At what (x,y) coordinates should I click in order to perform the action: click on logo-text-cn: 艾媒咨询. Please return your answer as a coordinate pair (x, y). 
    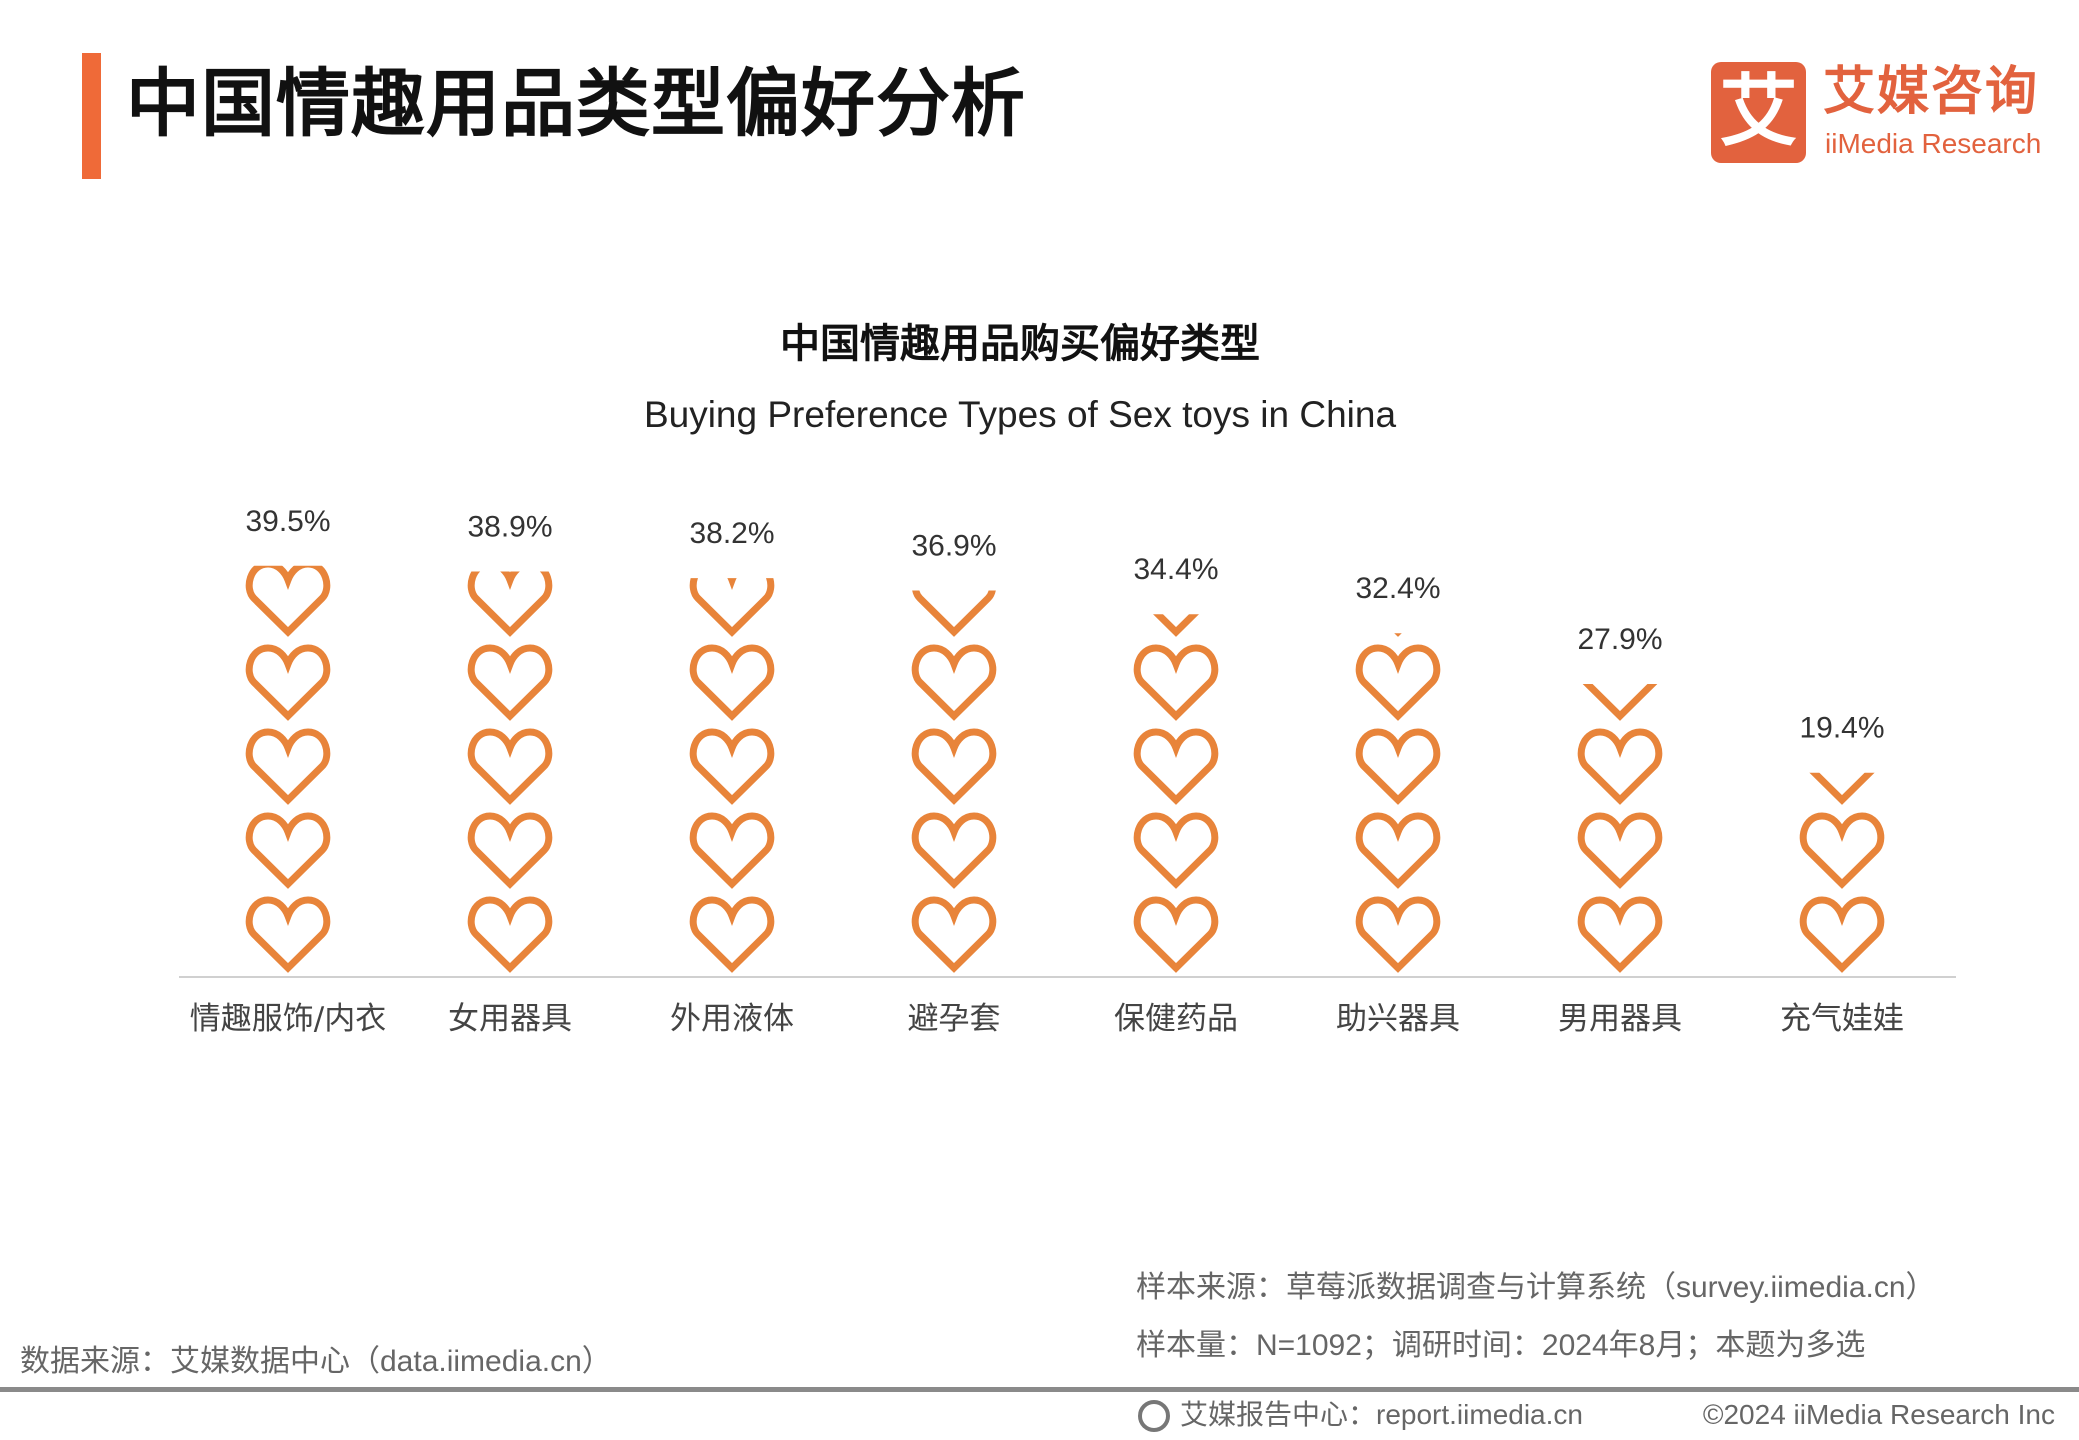
    Looking at the image, I should click on (1931, 92).